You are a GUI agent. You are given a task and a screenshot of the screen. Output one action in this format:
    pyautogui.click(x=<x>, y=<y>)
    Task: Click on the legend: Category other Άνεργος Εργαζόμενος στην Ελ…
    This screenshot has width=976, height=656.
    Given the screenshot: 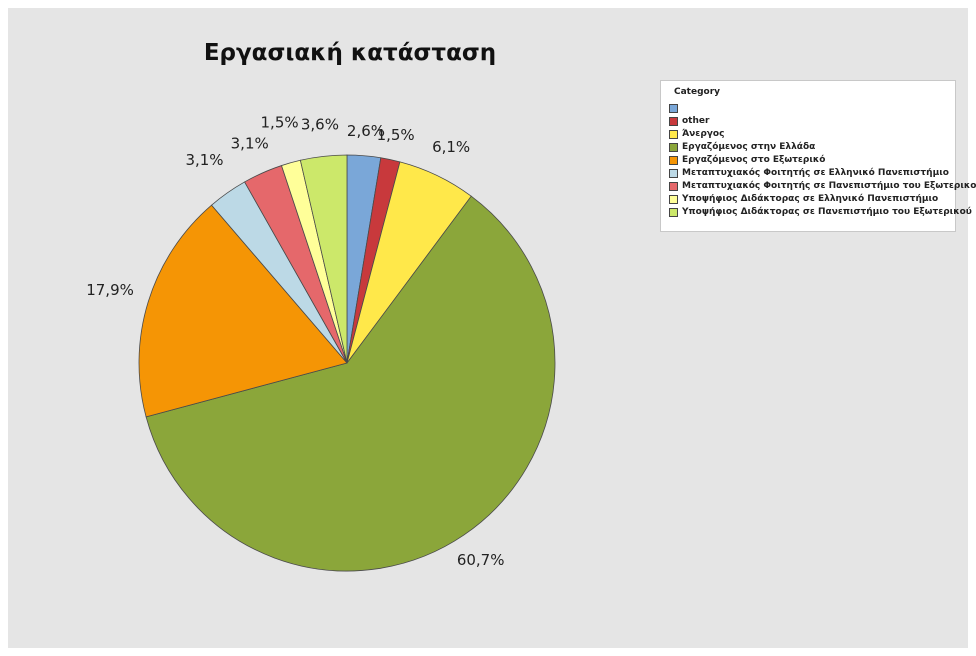 What is the action you would take?
    pyautogui.click(x=818, y=156)
    